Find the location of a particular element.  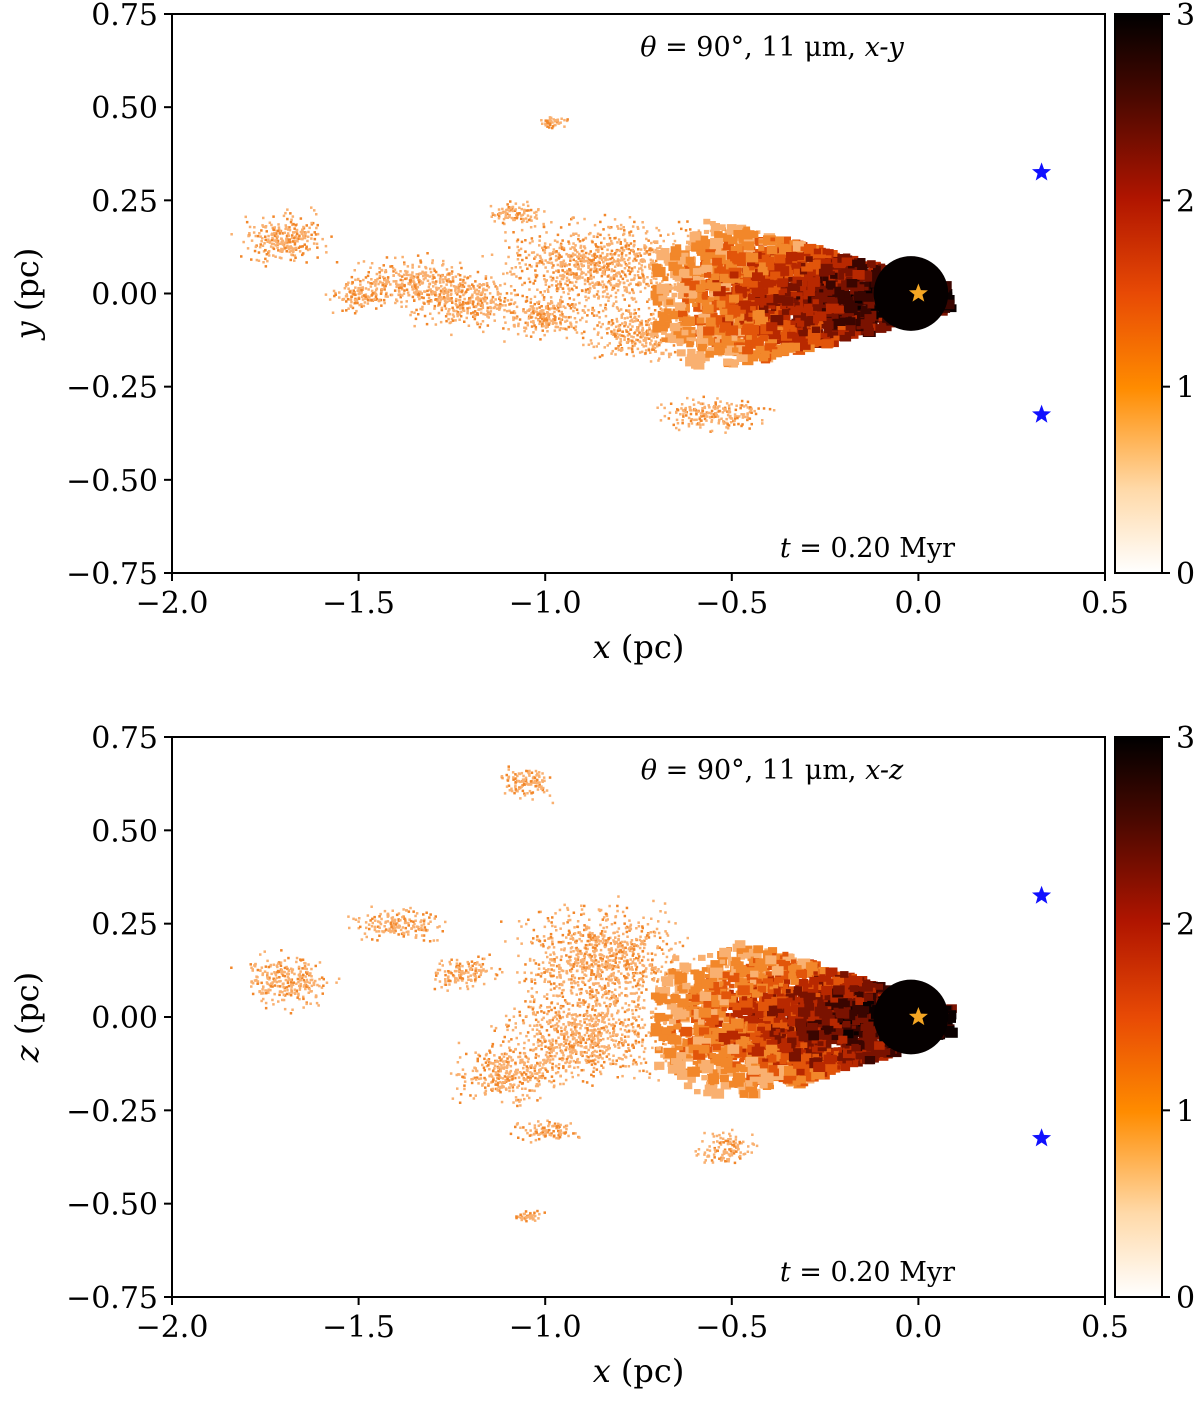

panel-annotation: θ = 90°, 11 μm, x-y is located at coordinates (772, 47).